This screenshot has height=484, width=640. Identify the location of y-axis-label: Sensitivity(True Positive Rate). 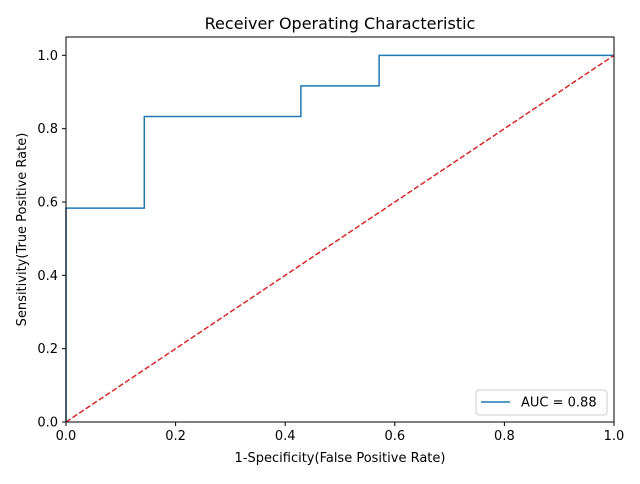
(22, 230).